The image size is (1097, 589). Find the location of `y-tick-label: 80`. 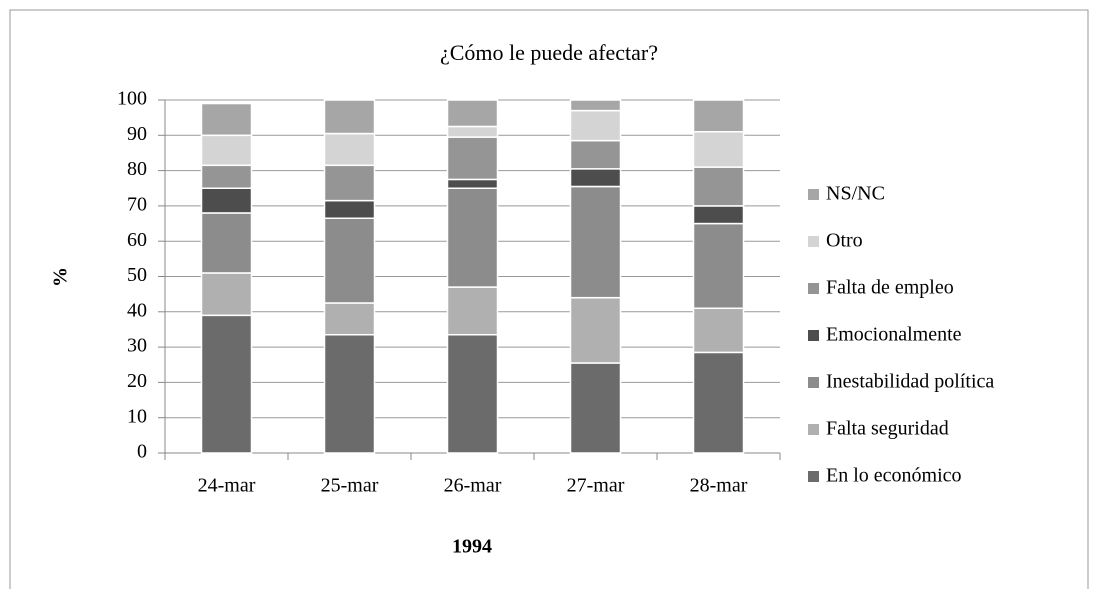

y-tick-label: 80 is located at coordinates (137, 169).